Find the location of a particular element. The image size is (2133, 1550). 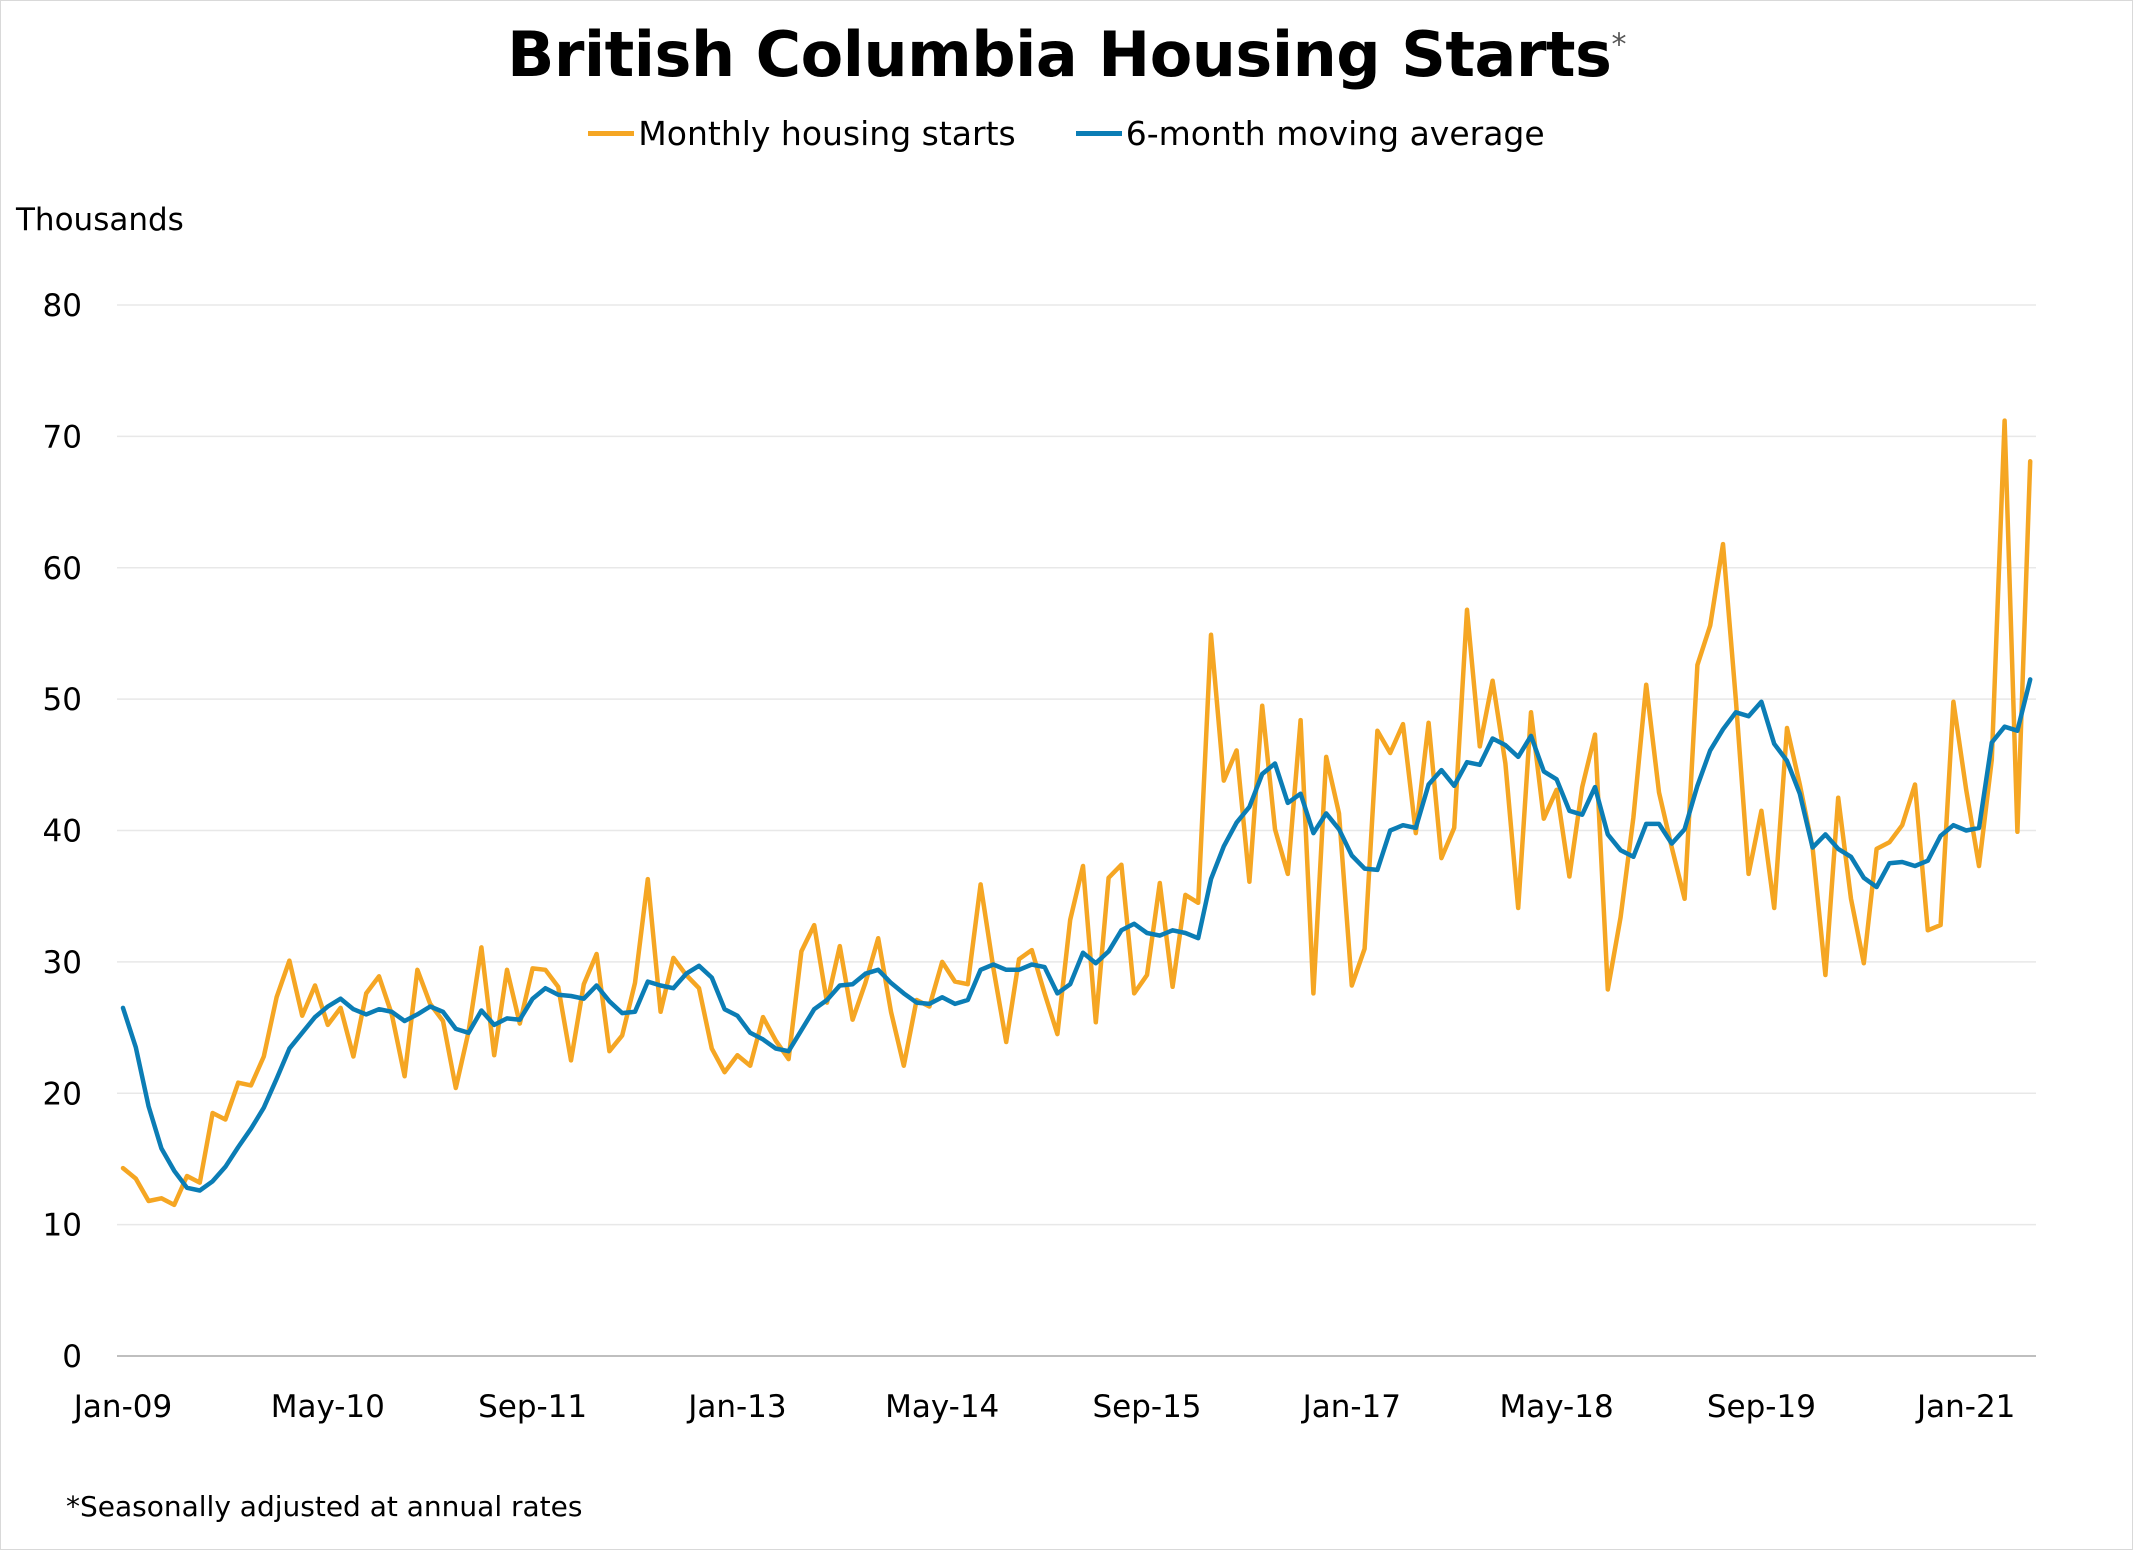

y-tick-label: 30 is located at coordinates (62, 963).